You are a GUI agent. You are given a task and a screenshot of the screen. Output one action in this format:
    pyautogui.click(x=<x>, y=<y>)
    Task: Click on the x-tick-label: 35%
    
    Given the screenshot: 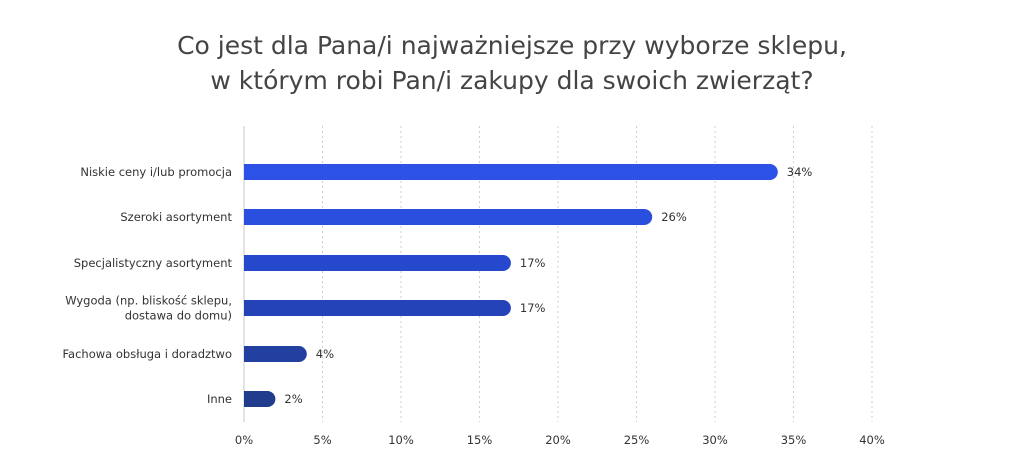 What is the action you would take?
    pyautogui.click(x=794, y=440)
    